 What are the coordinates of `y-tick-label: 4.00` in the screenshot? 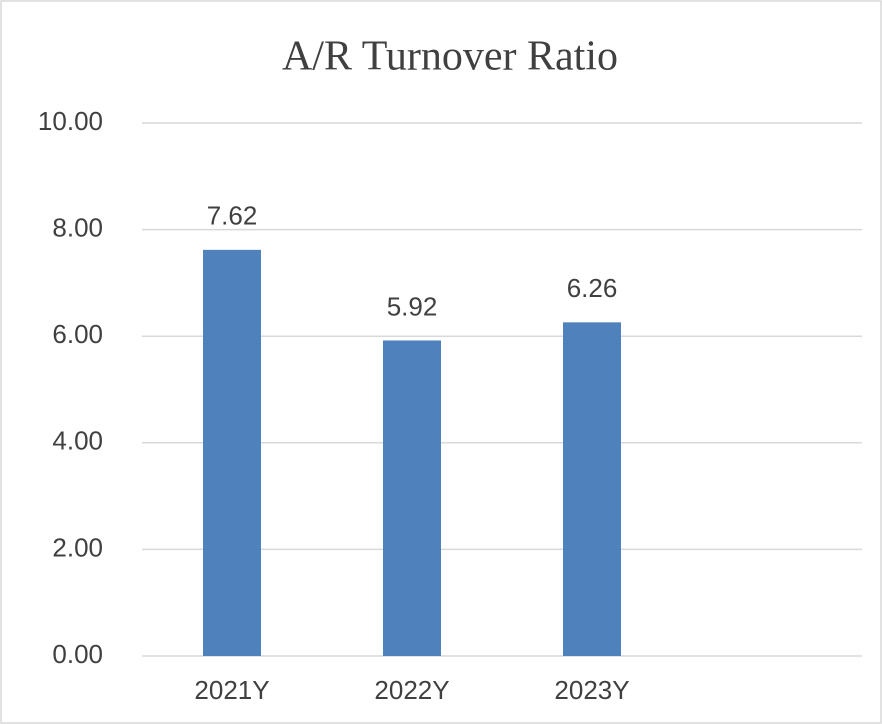 It's located at (77, 441).